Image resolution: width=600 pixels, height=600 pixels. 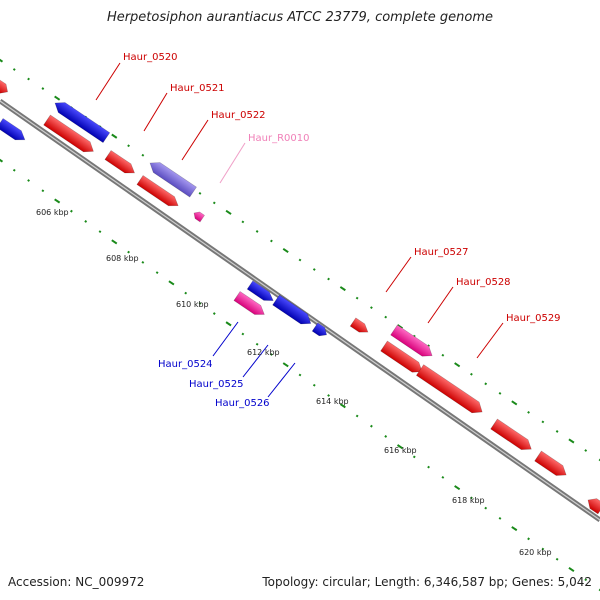 I want to click on gene-block-18-shape, so click(x=593, y=506).